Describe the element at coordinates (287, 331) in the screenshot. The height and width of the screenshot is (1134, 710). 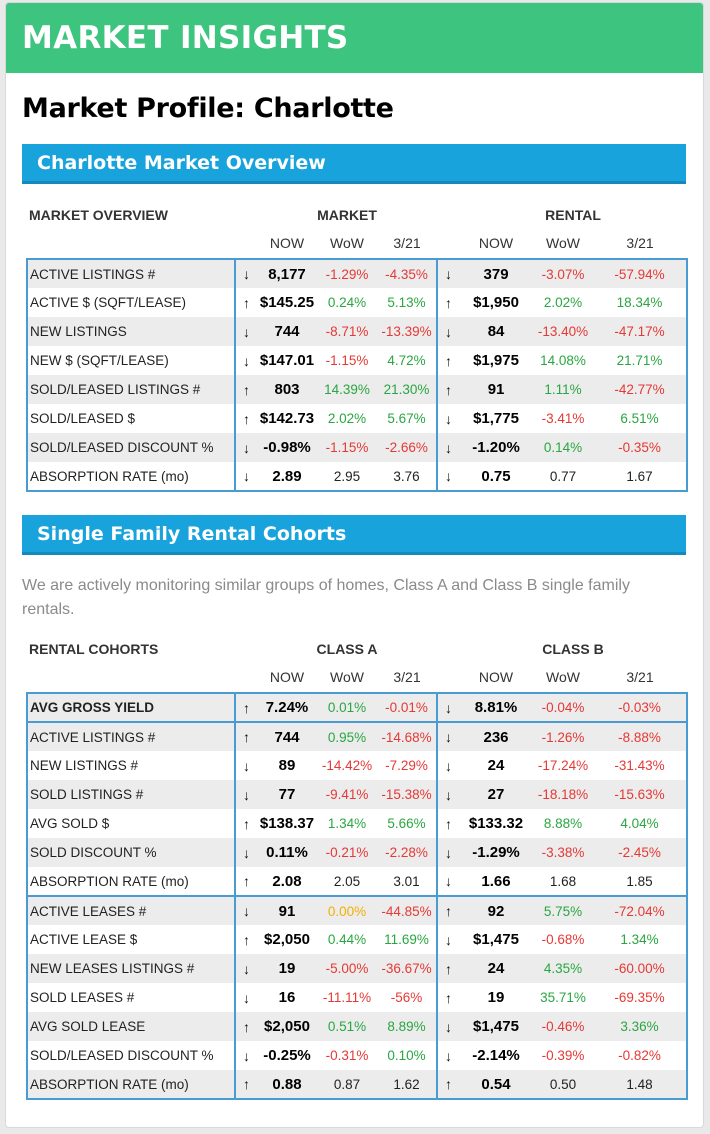
I see `now-value: 744` at that location.